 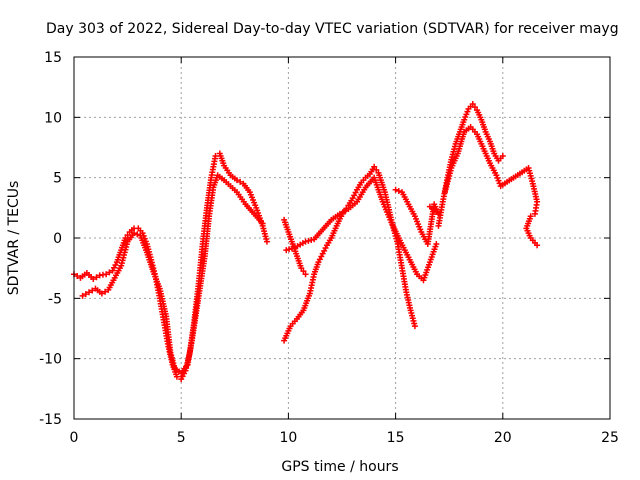 I want to click on x-tick-label: 0, so click(x=74, y=438).